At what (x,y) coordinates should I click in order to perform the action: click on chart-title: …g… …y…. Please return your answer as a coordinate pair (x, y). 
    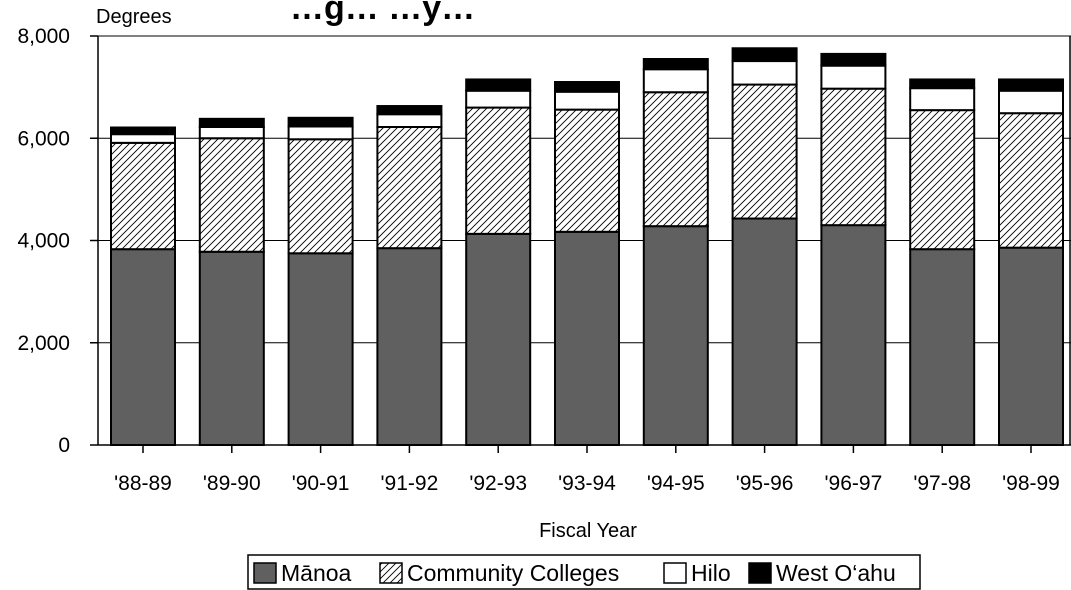
    Looking at the image, I should click on (382, 13).